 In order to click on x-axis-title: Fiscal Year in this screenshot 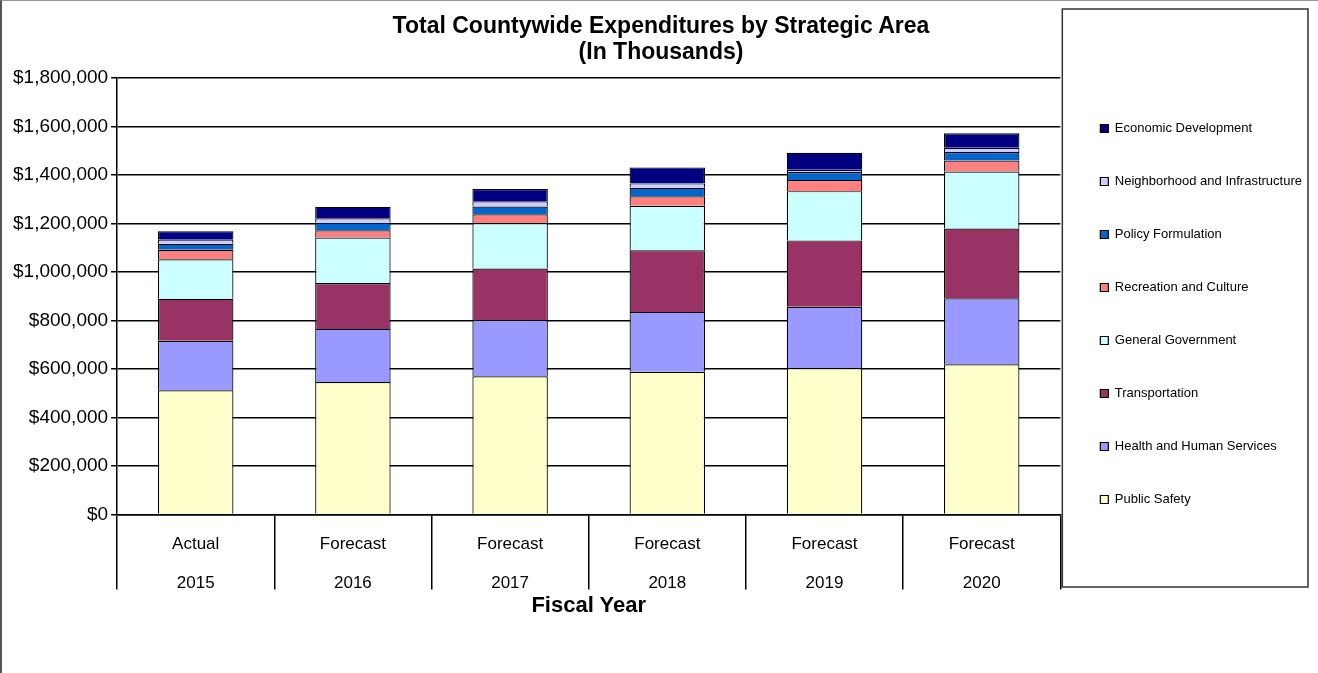, I will do `click(589, 604)`.